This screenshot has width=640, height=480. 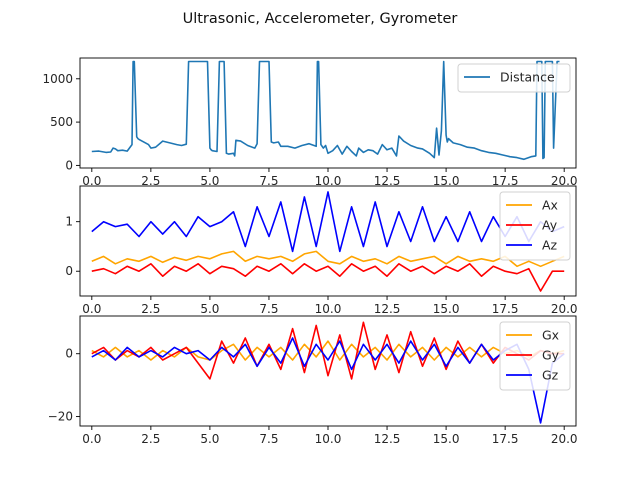 I want to click on legend-label-gz: Gz, so click(x=550, y=375).